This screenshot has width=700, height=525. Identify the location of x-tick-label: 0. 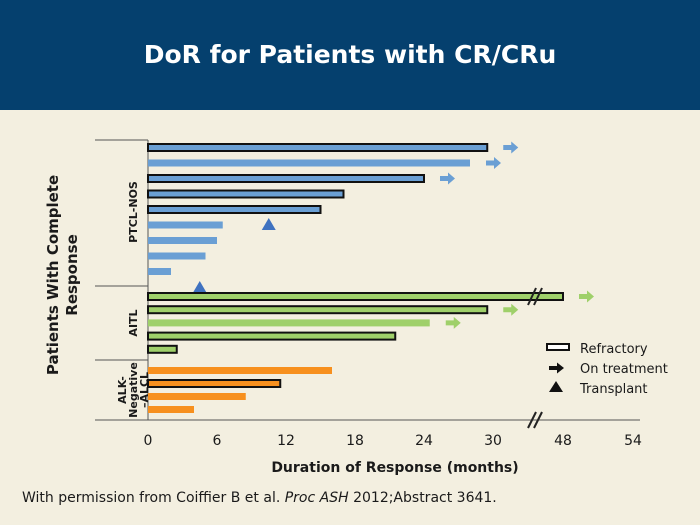
(148, 441).